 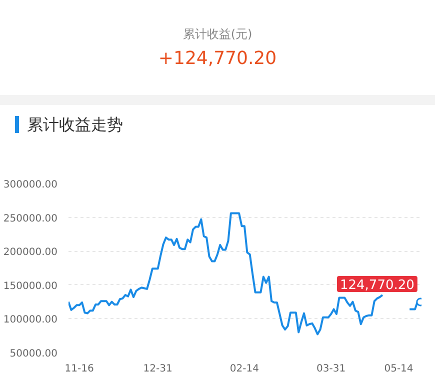 What do you see at coordinates (30, 185) in the screenshot?
I see `y-tick-label: 300000.00` at bounding box center [30, 185].